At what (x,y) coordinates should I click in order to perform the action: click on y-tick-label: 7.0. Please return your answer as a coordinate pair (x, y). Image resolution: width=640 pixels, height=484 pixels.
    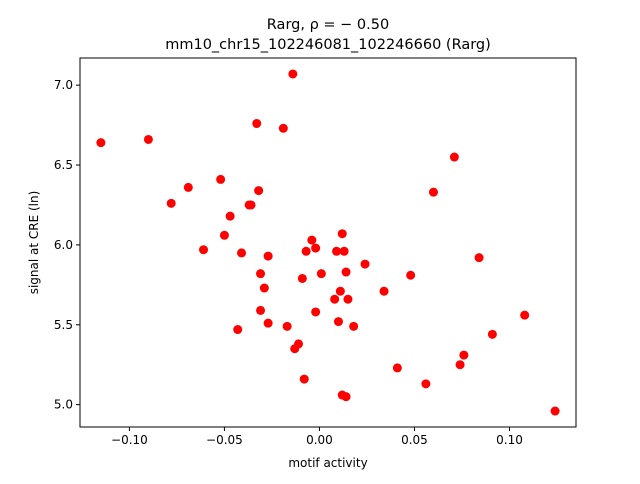
    Looking at the image, I should click on (63, 85).